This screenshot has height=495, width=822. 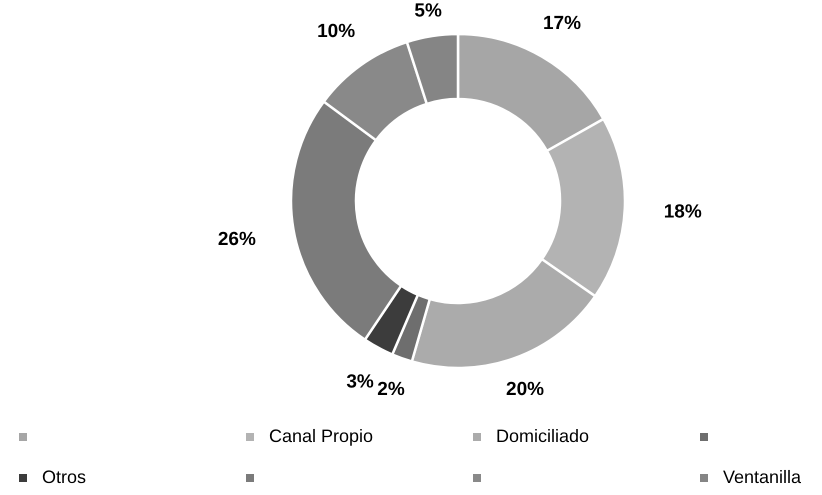 I want to click on data-label: 2%, so click(x=391, y=389).